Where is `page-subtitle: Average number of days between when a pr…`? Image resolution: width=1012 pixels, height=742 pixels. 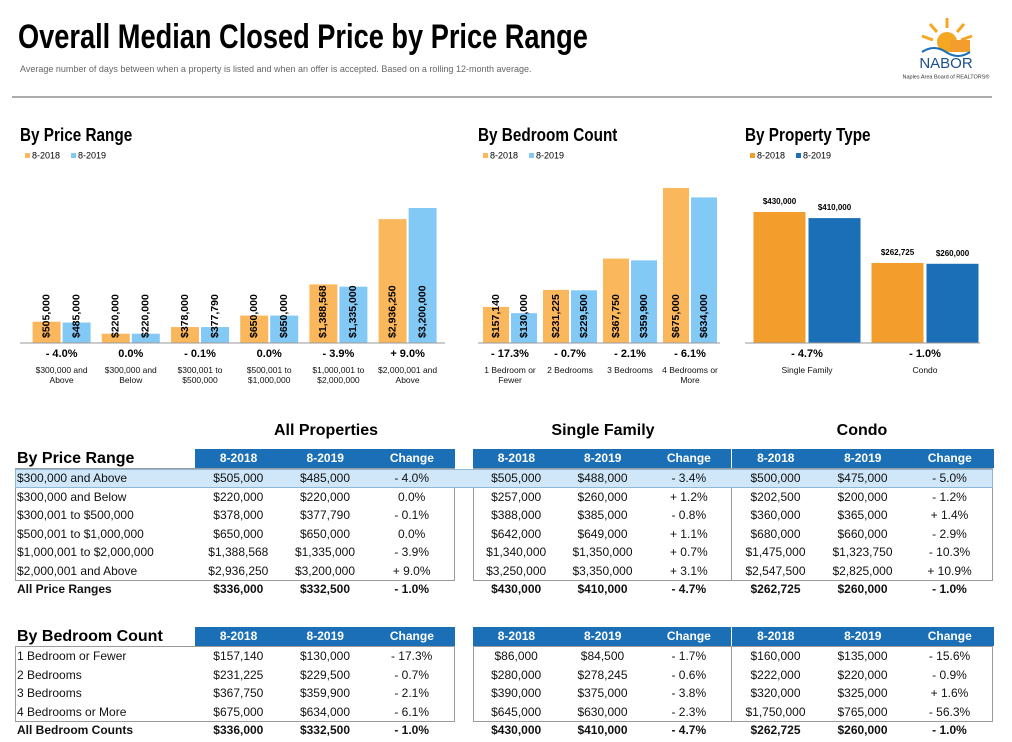 page-subtitle: Average number of days between when a pr… is located at coordinates (276, 69).